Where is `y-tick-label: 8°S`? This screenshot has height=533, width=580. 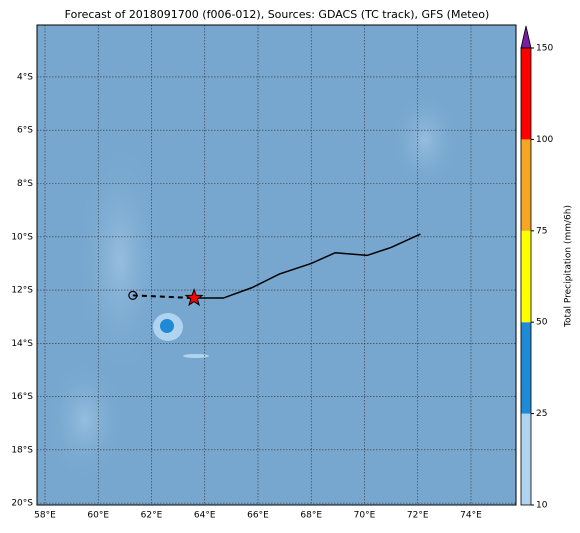
y-tick-label: 8°S is located at coordinates (25, 184).